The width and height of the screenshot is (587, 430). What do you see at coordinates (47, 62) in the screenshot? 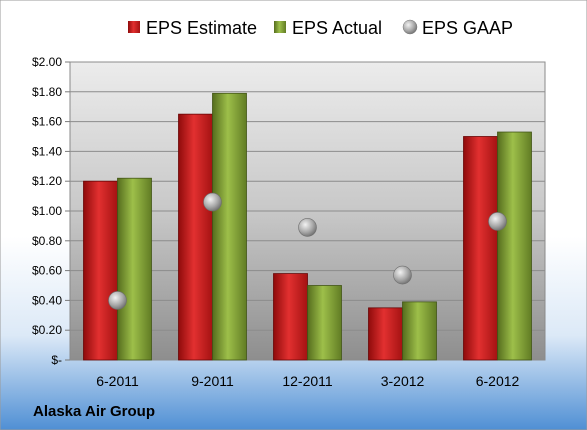
I see `y-tick-label: $2.00` at bounding box center [47, 62].